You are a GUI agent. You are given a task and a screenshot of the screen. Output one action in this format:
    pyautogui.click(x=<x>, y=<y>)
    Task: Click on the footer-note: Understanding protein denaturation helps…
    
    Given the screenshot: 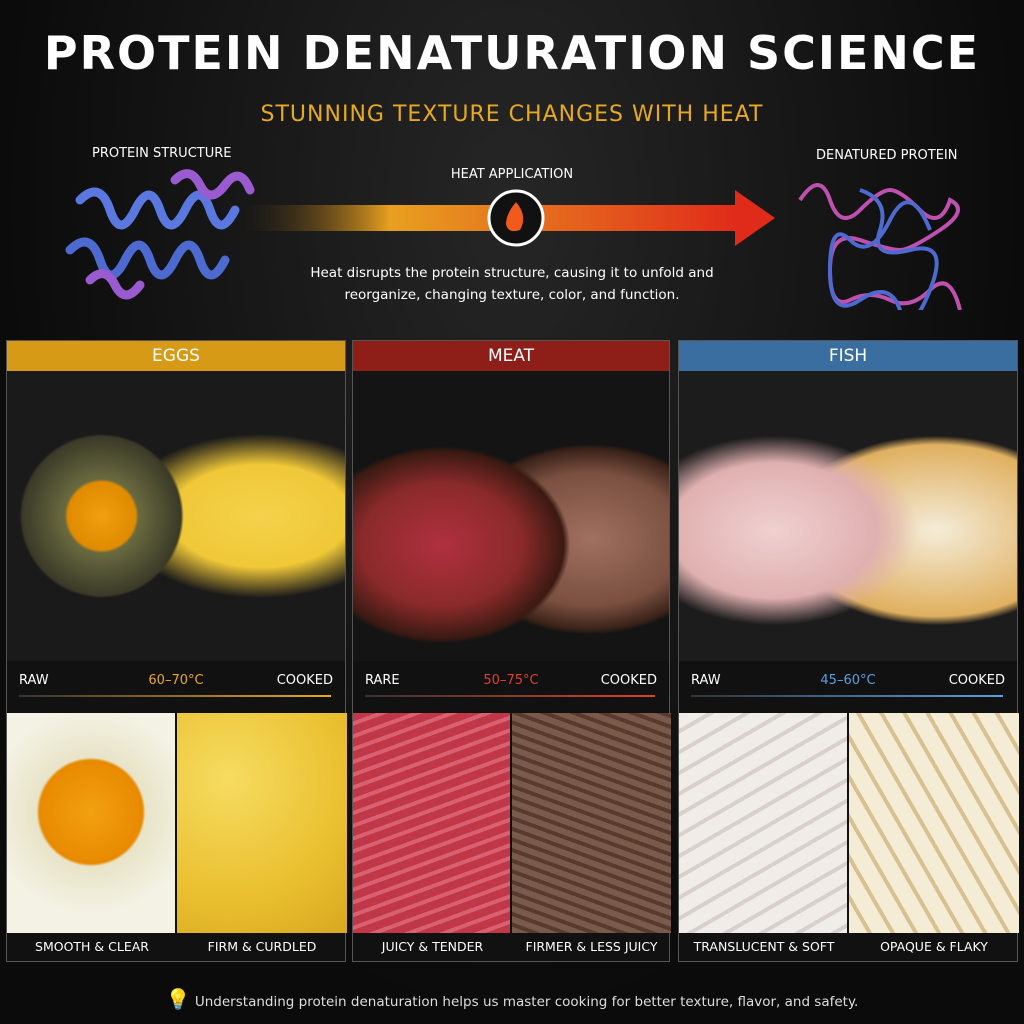 What is the action you would take?
    pyautogui.click(x=526, y=1002)
    